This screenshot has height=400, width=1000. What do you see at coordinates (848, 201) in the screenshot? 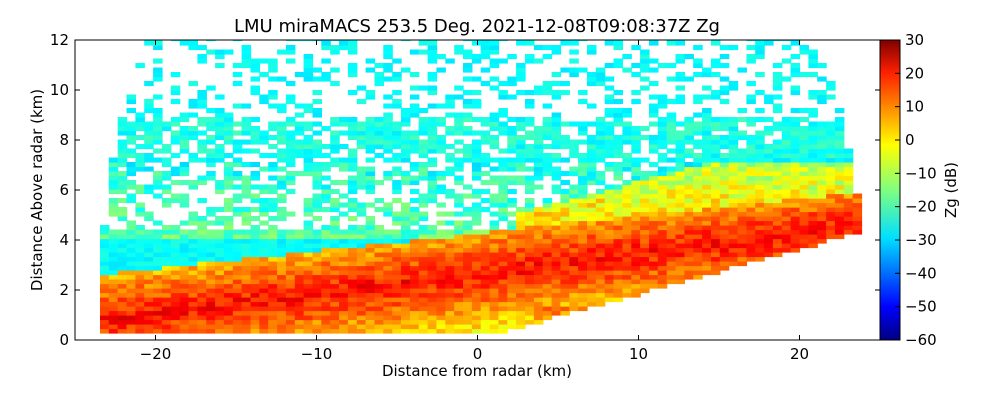
I see `radar-cell-1954` at bounding box center [848, 201].